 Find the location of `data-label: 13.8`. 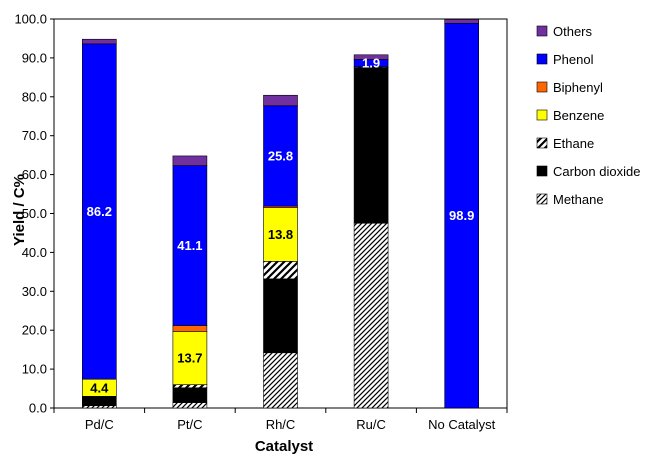

data-label: 13.8 is located at coordinates (280, 234).